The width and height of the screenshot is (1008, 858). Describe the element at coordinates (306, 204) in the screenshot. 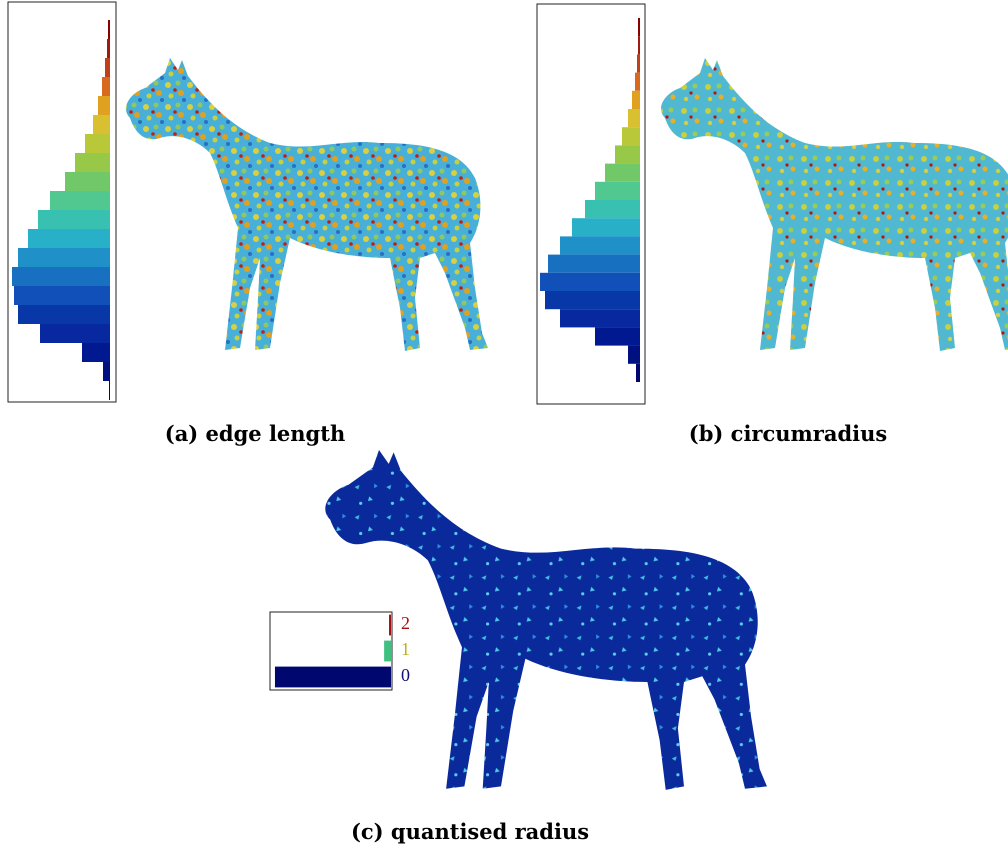

I see `horse-a` at that location.